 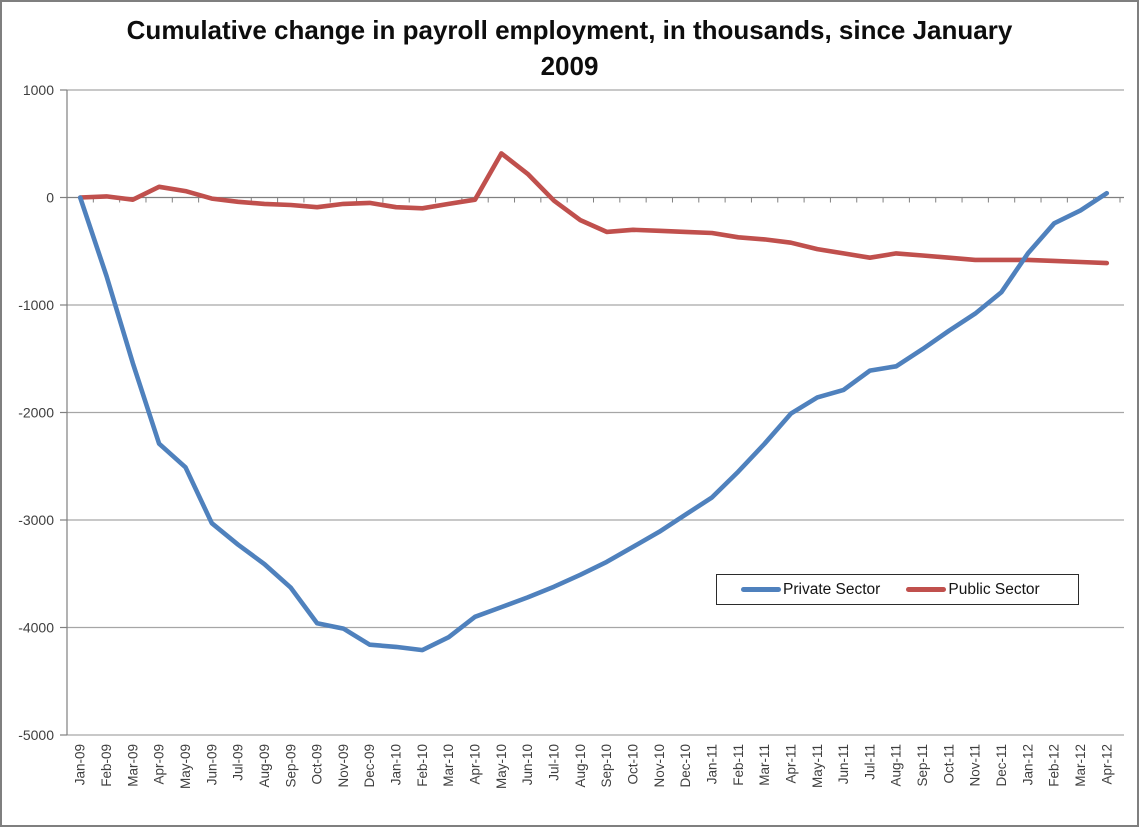 I want to click on x-tick-label: Aug-10, so click(x=580, y=766).